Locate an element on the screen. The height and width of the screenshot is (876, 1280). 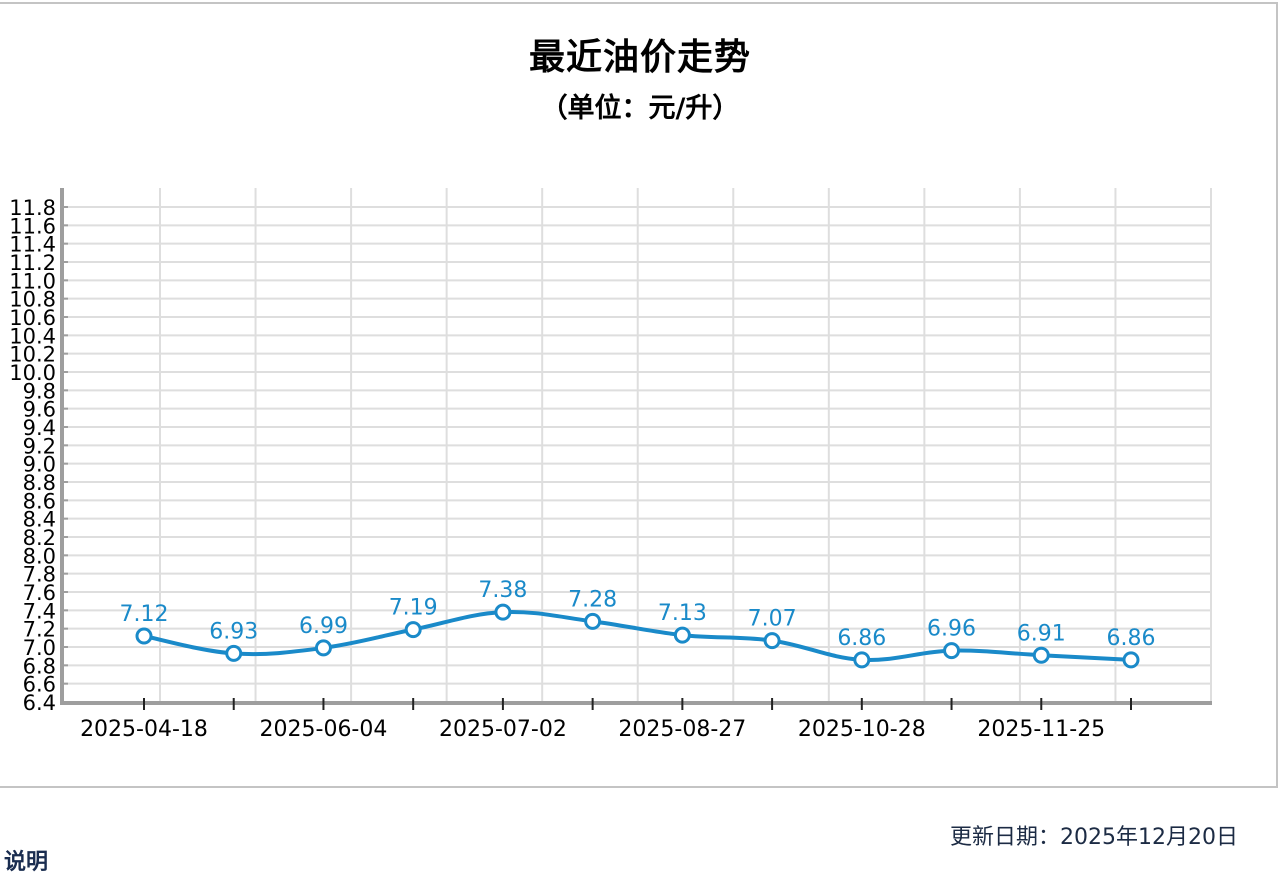
y-tick-label: 8.2 is located at coordinates (39, 538).